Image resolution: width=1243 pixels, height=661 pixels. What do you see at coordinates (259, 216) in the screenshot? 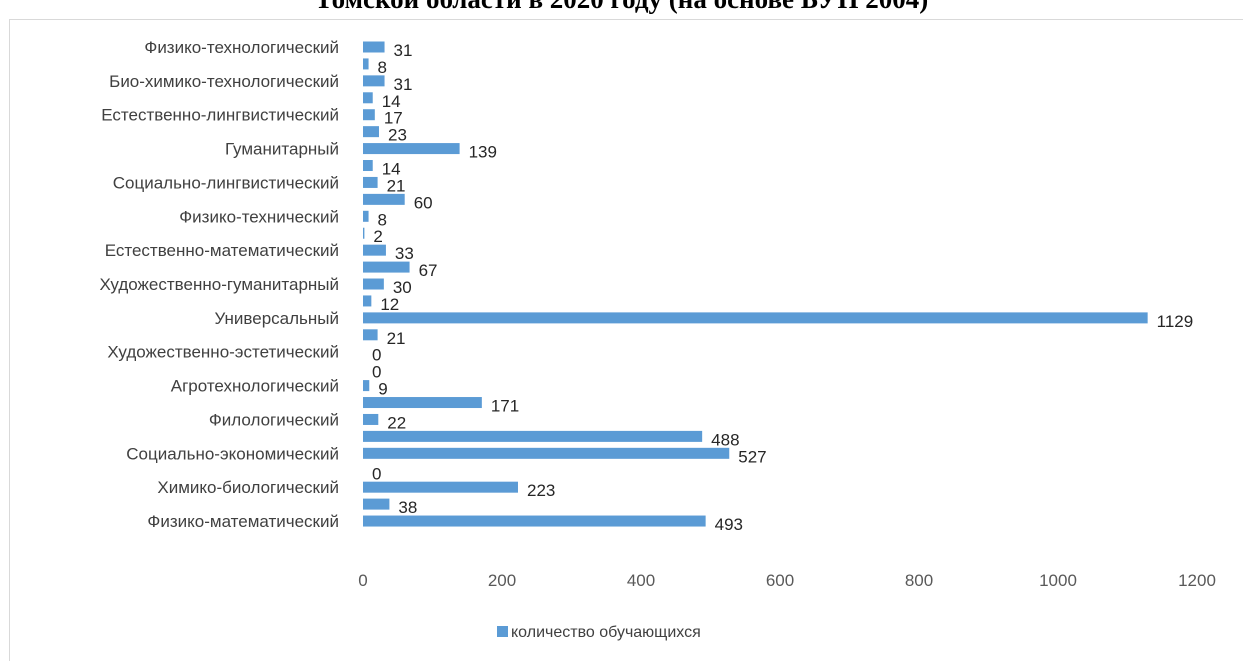
I see `category-label: Физико-технический` at bounding box center [259, 216].